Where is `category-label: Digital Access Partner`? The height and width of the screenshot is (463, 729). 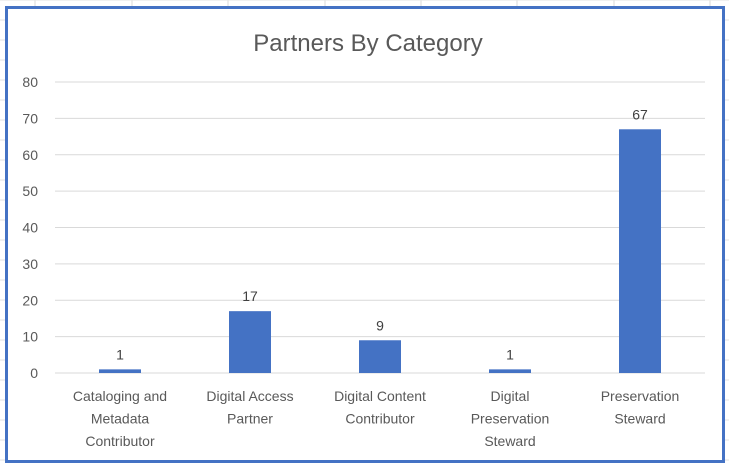 category-label: Digital Access Partner is located at coordinates (249, 407).